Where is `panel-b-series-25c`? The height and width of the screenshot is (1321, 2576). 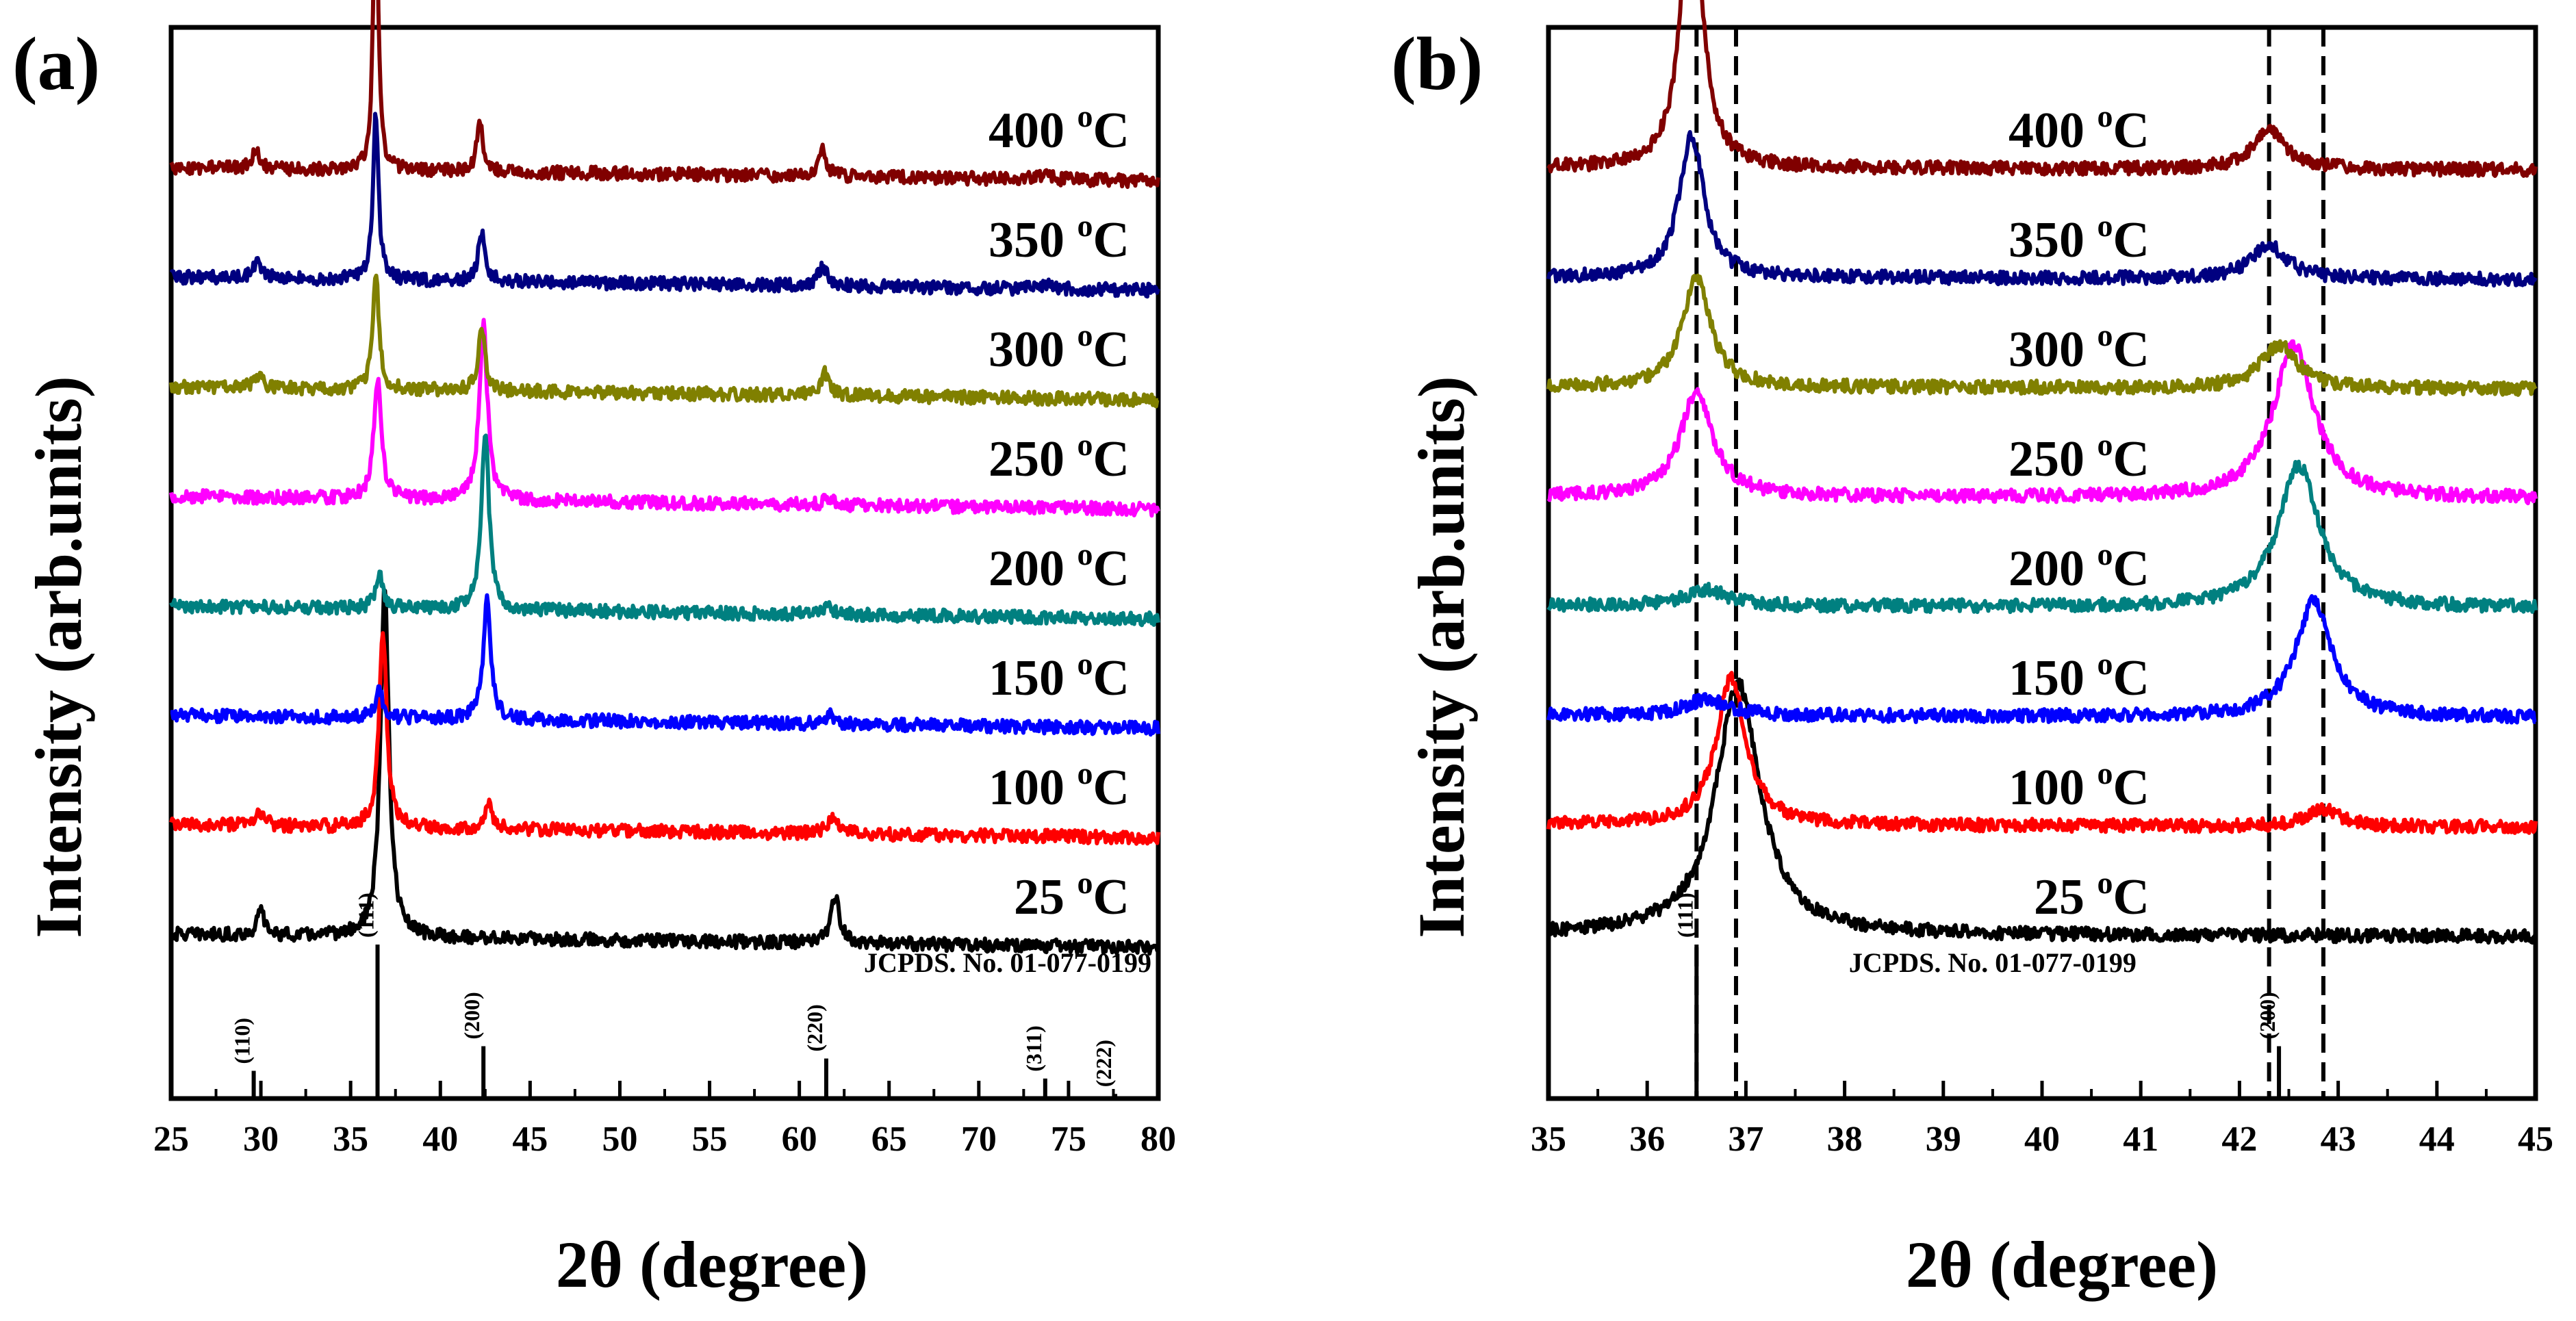
panel-b-series-25c is located at coordinates (2042, 811).